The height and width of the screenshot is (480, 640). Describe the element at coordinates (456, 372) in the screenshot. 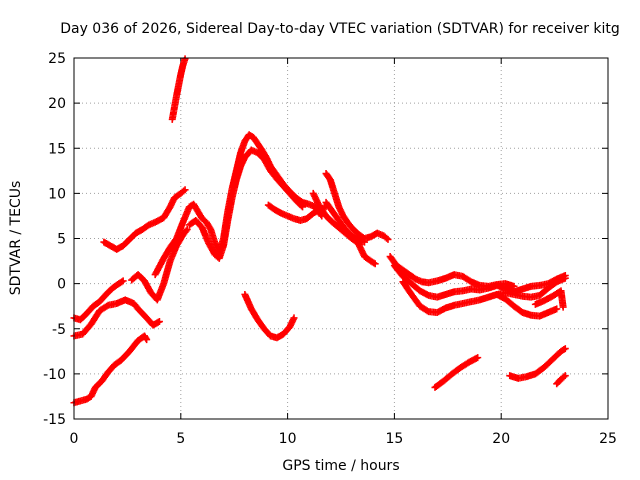

I see `series-s19` at that location.